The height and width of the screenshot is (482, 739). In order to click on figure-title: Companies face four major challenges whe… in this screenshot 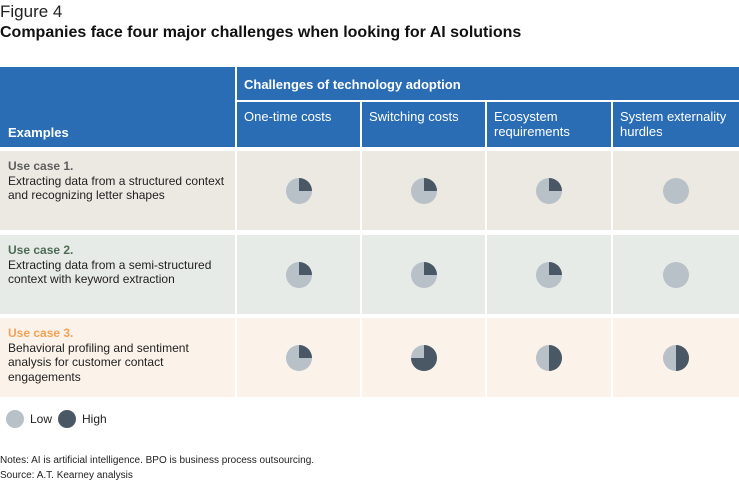, I will do `click(261, 32)`.